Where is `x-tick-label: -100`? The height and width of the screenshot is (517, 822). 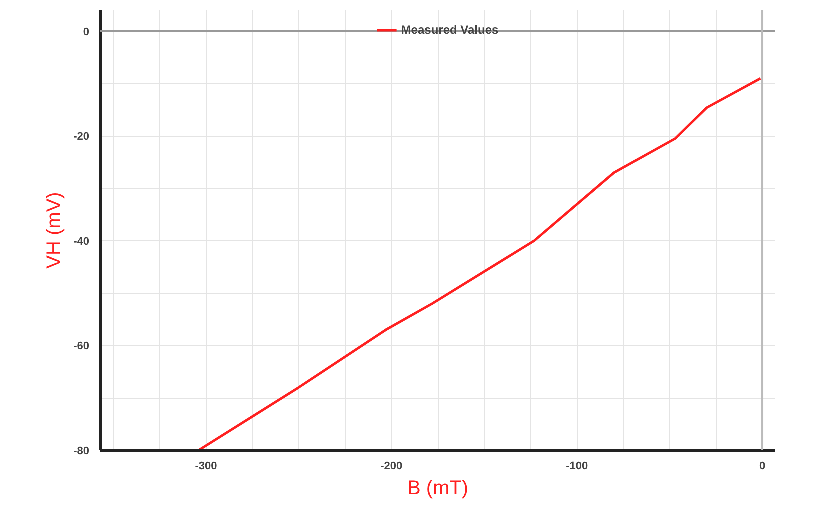
x-tick-label: -100 is located at coordinates (577, 466).